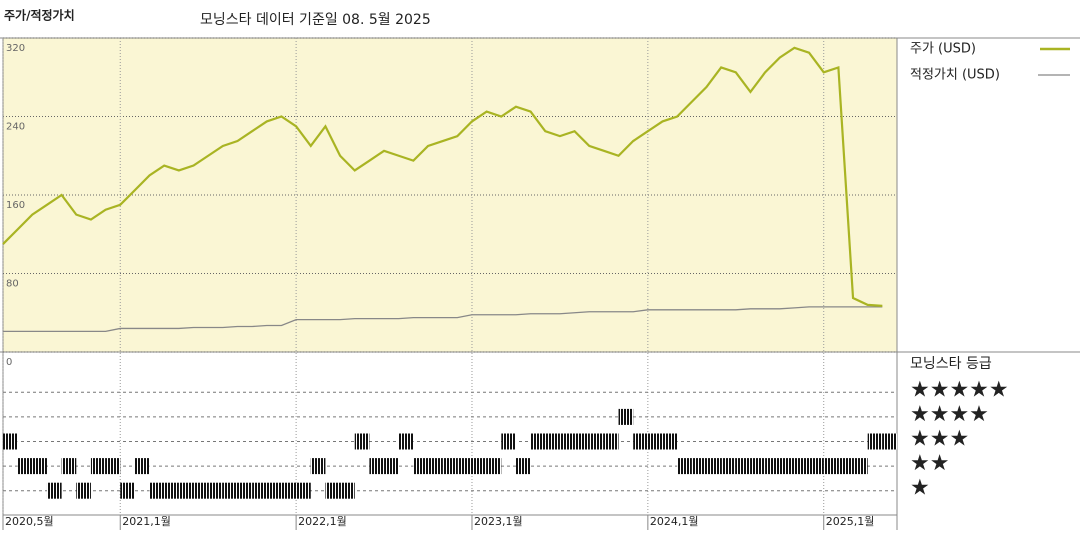 This screenshot has height=540, width=1080. Describe the element at coordinates (15, 205) in the screenshot. I see `y-tick-label: 160` at that location.